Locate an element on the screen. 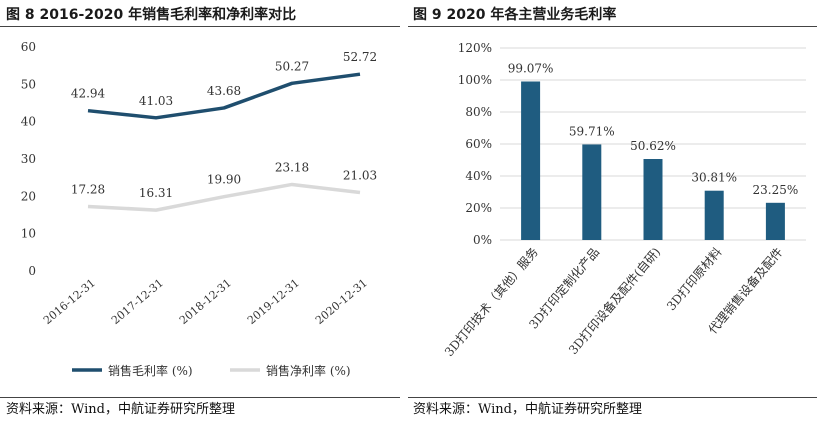 The width and height of the screenshot is (817, 423). gross-margin-data-label: 52.72 is located at coordinates (360, 57).